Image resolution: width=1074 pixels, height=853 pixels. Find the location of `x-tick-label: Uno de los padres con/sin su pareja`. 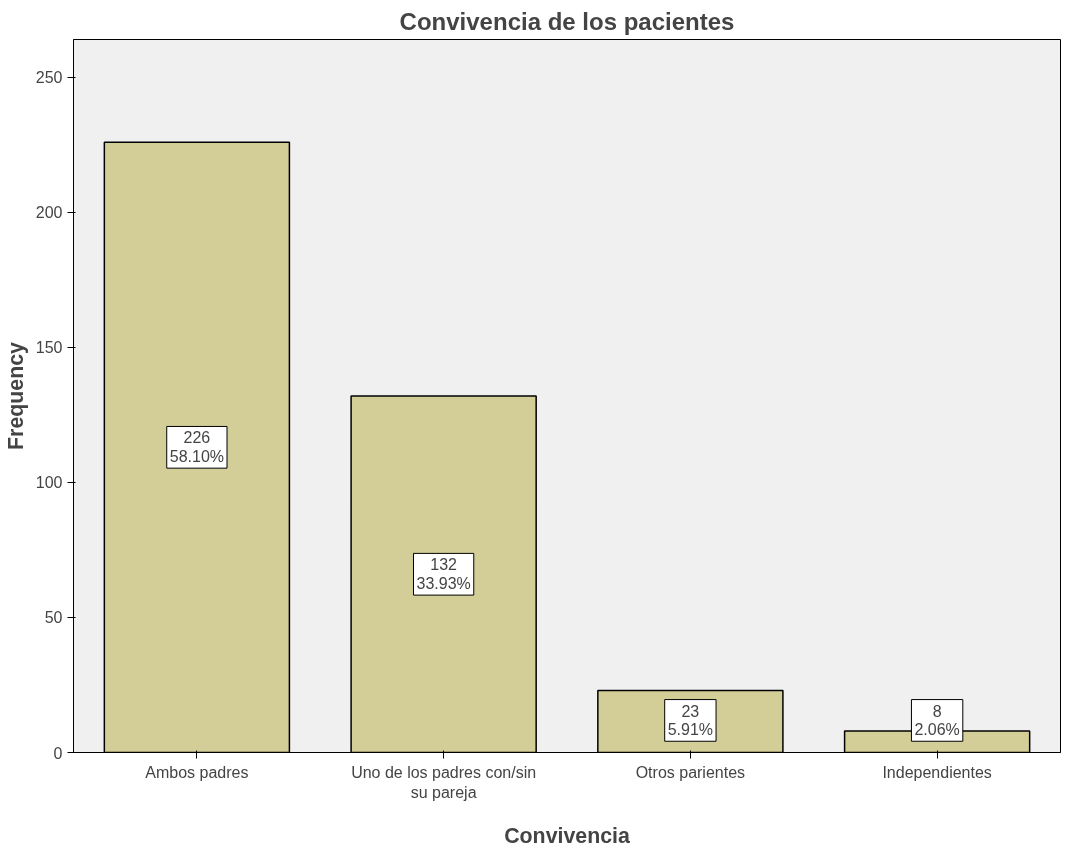

x-tick-label: Uno de los padres con/sin su pareja is located at coordinates (444, 782).